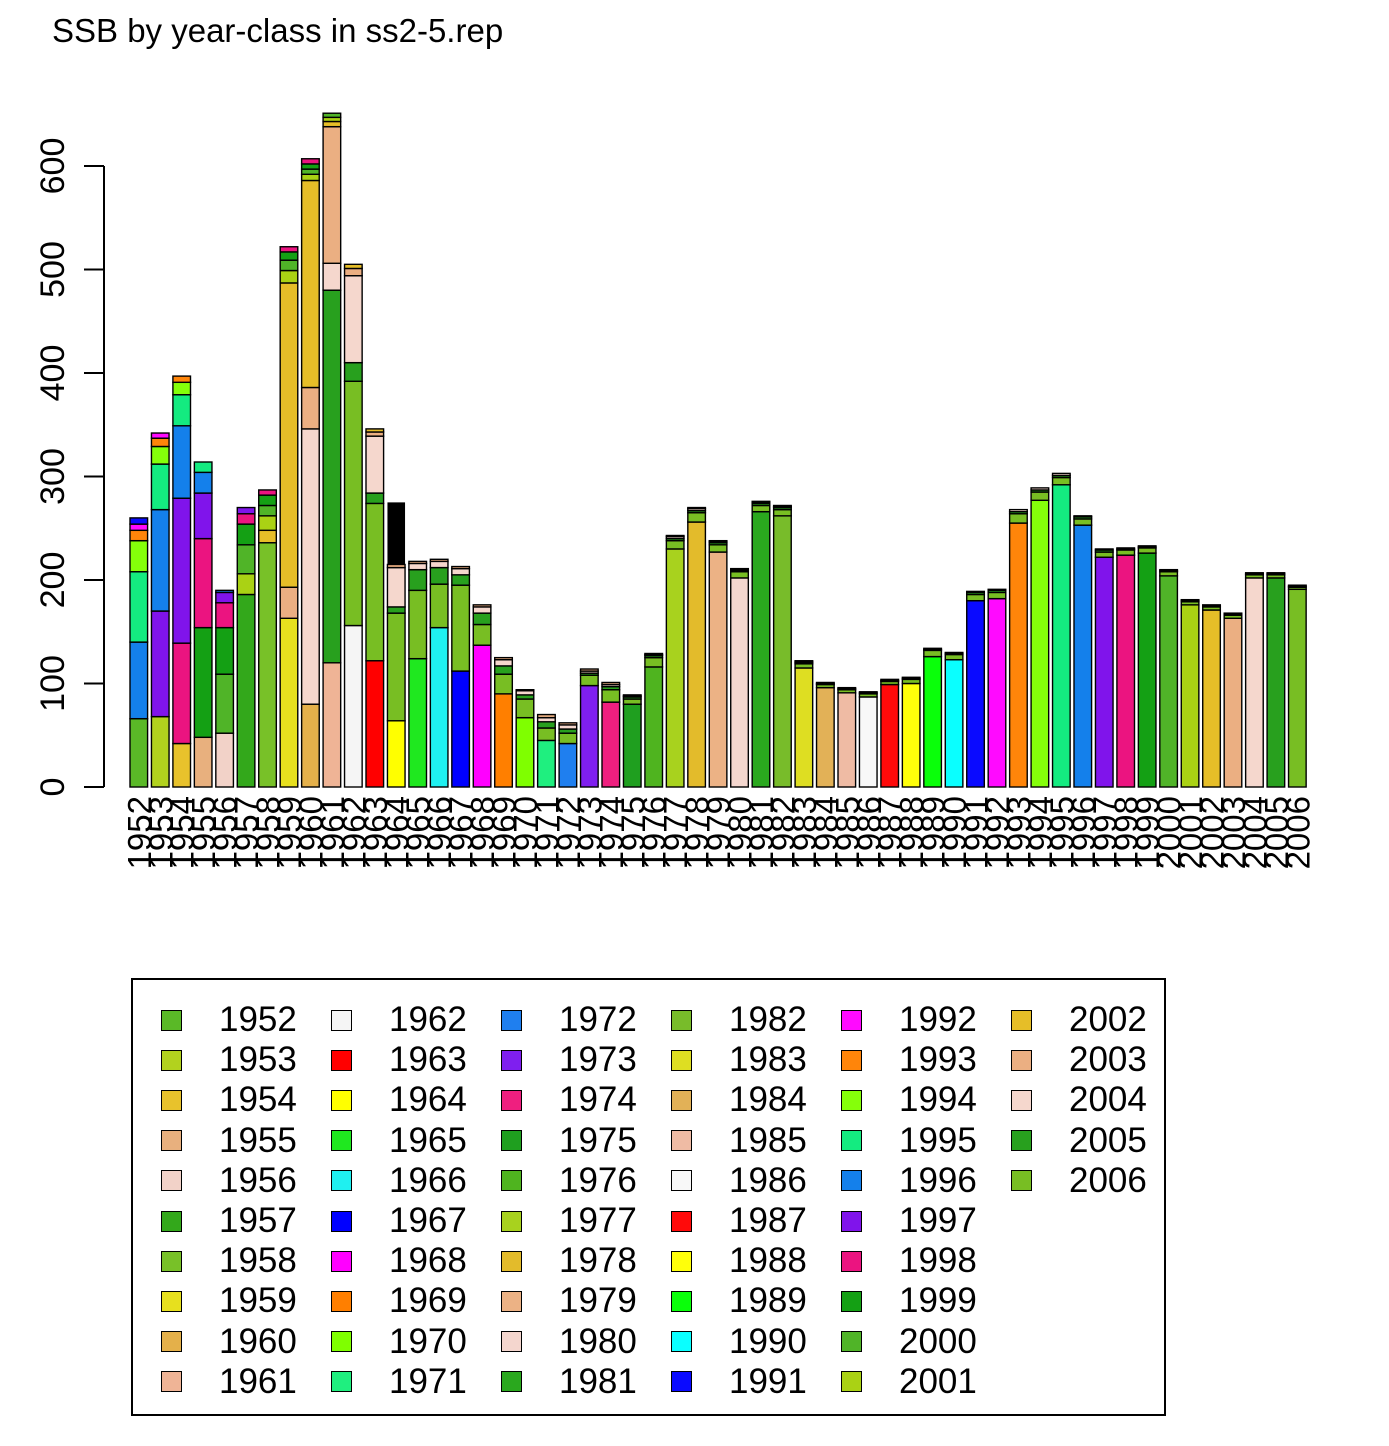 The image size is (1389, 1446). I want to click on legend-label: 1966, so click(428, 1180).